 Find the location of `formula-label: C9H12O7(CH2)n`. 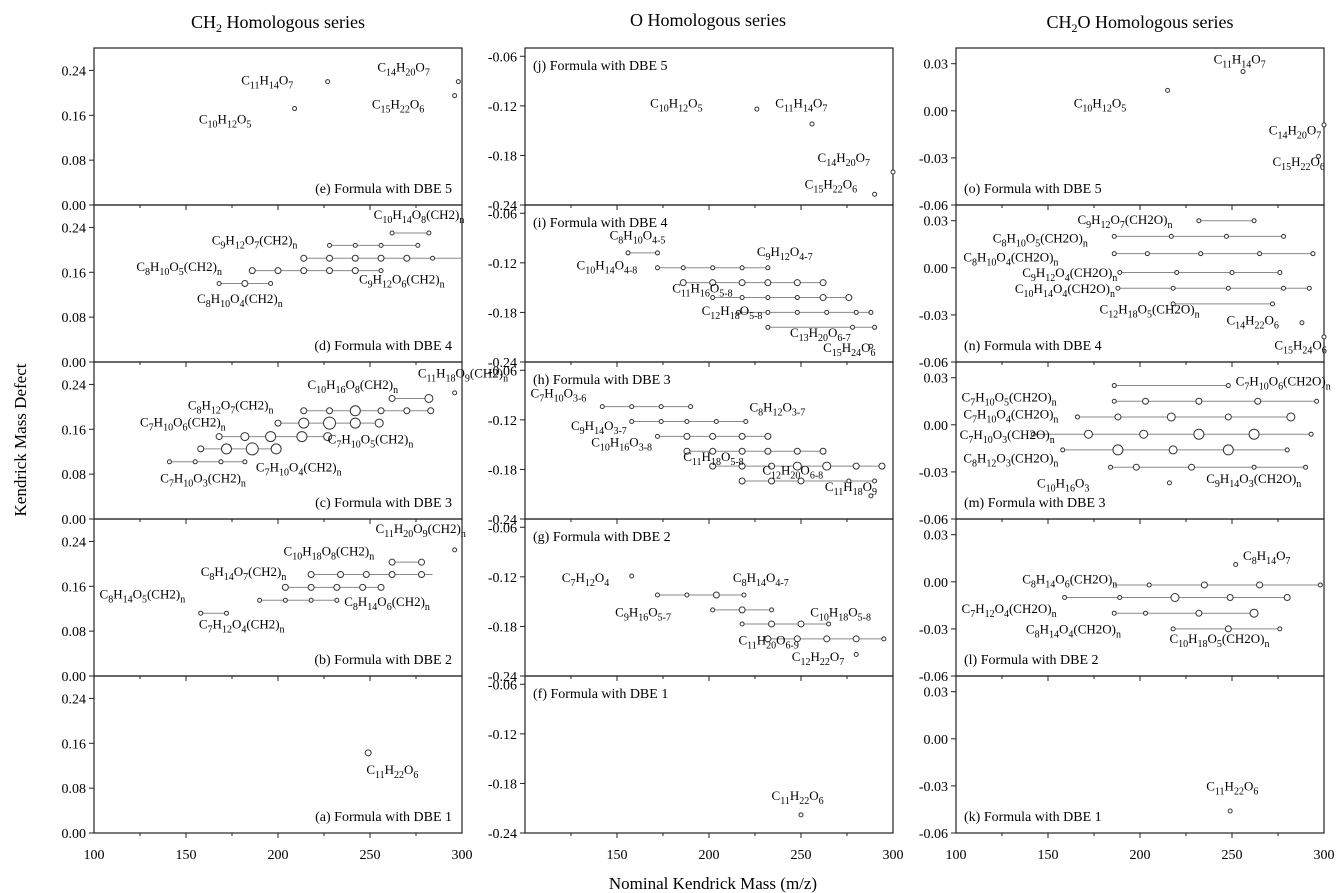

formula-label: C9H12O7(CH2)n is located at coordinates (255, 241).